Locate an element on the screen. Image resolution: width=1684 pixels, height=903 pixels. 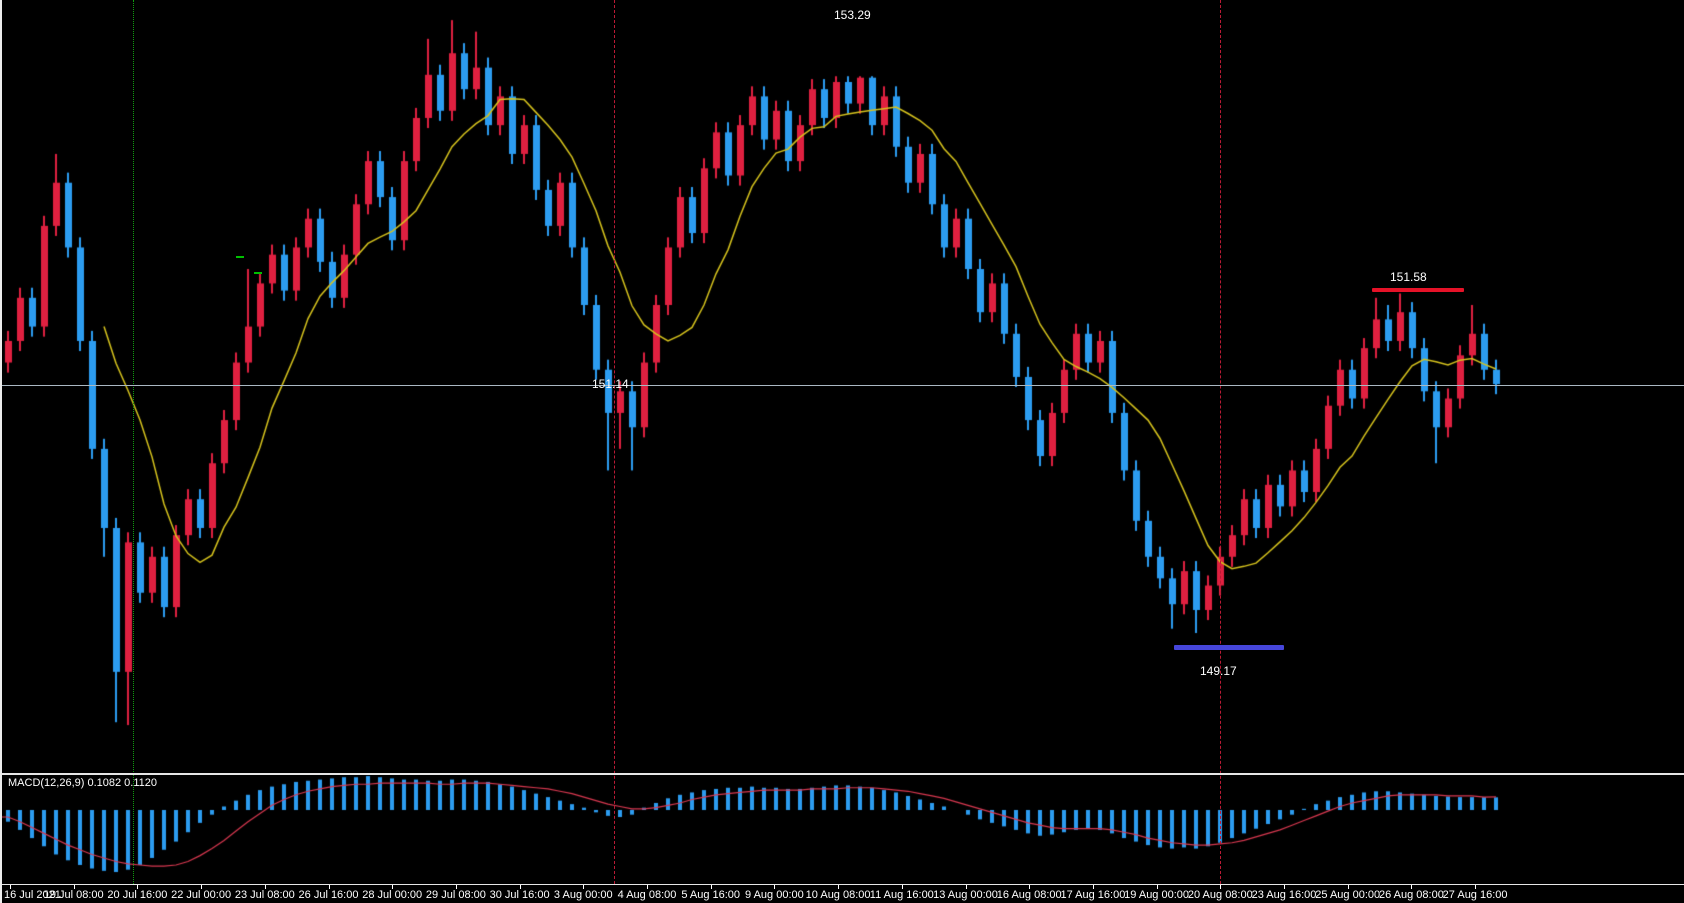
time-axis-label: 3 Aug 00:00 is located at coordinates (583, 895).